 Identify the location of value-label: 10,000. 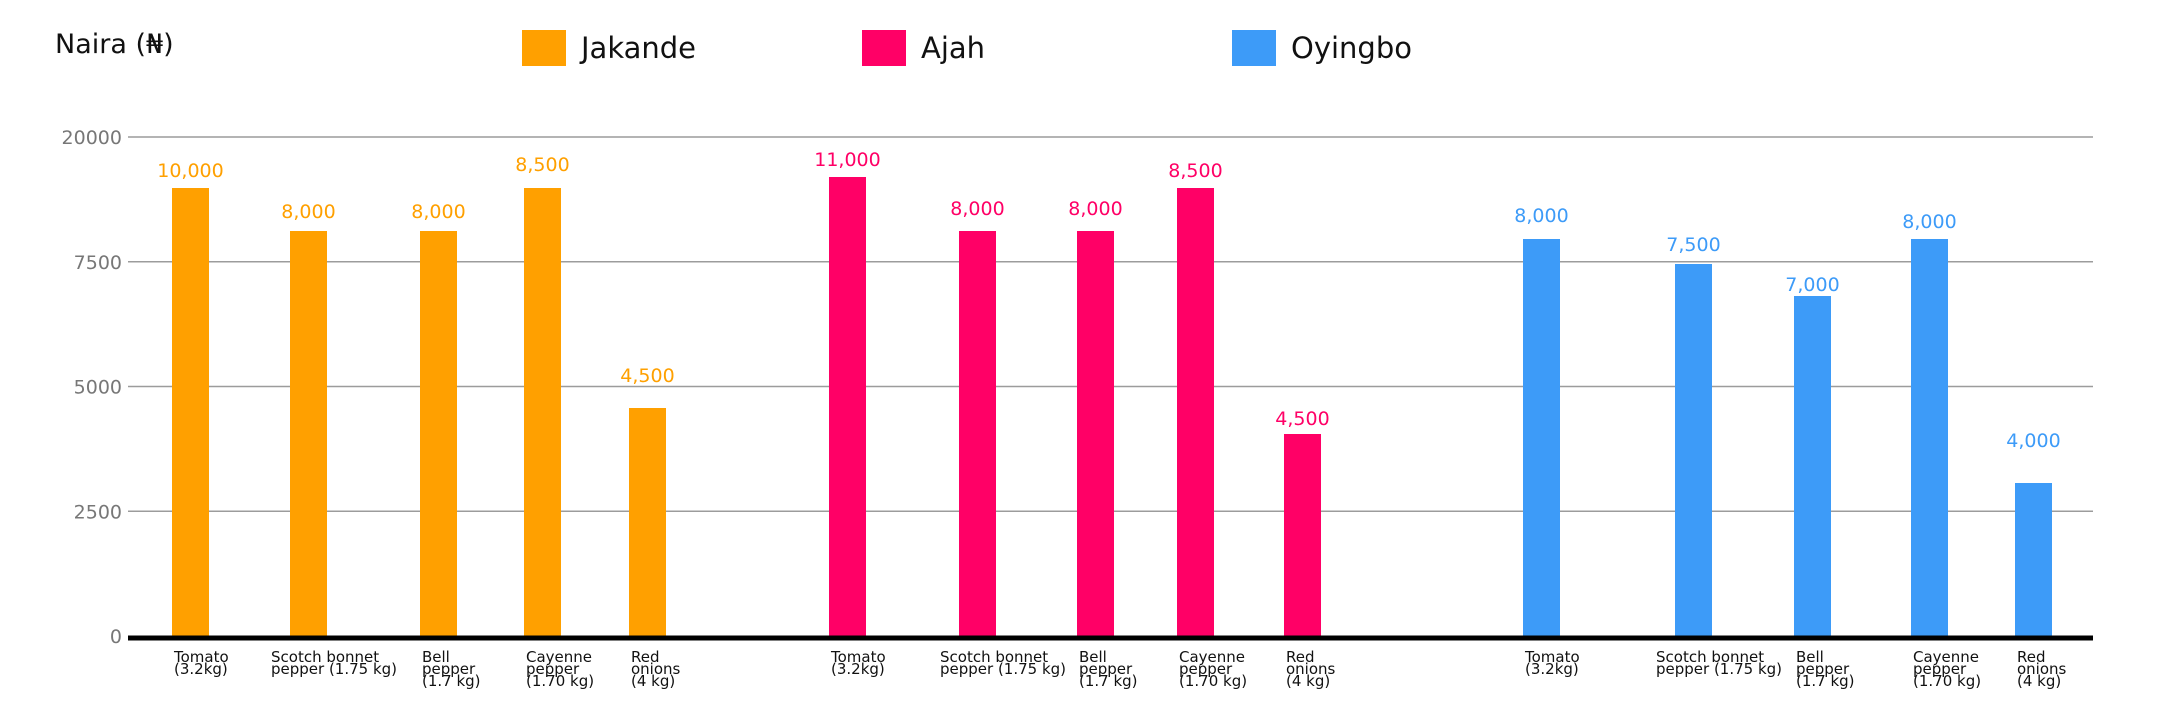
(190, 171).